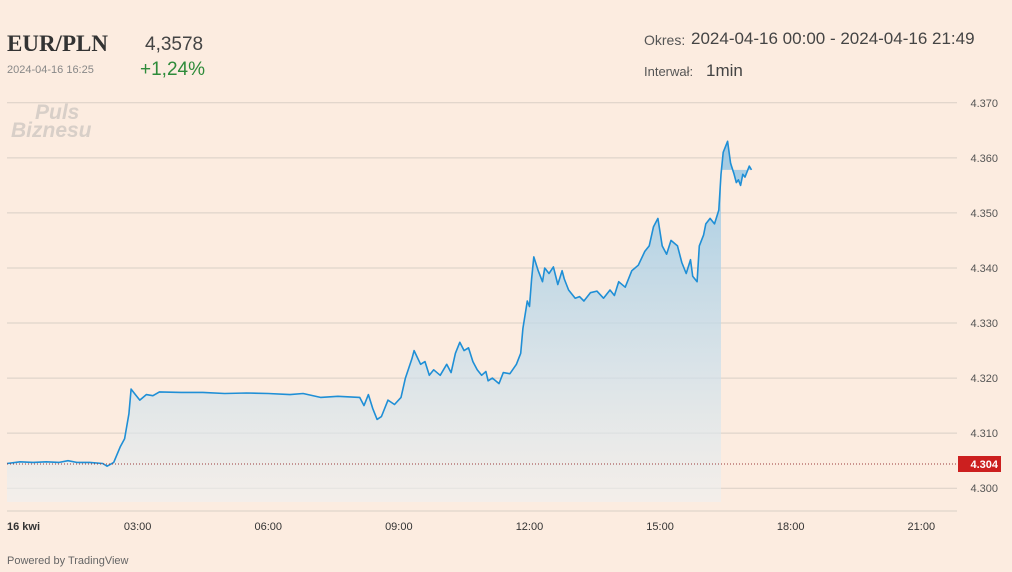 The width and height of the screenshot is (1012, 572). Describe the element at coordinates (504, 464) in the screenshot. I see `reference-layer: 4.304` at that location.